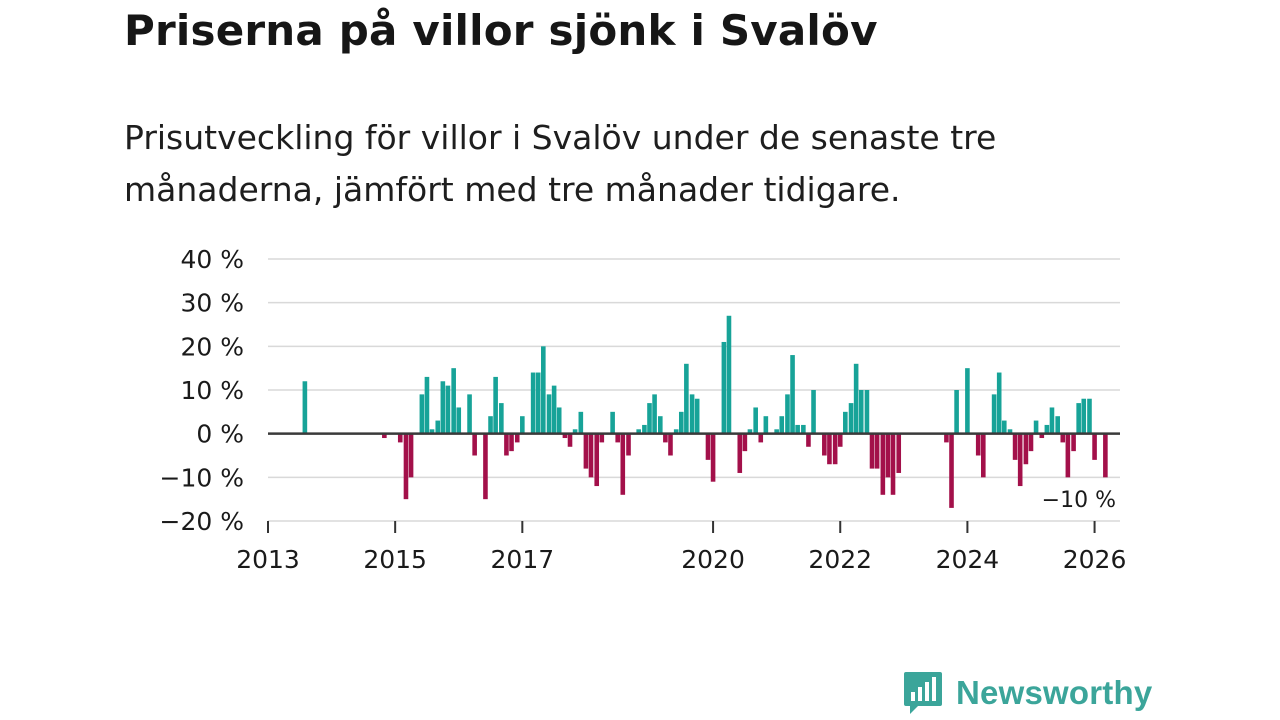  What do you see at coordinates (212, 303) in the screenshot?
I see `y-tick-label: 30 %` at bounding box center [212, 303].